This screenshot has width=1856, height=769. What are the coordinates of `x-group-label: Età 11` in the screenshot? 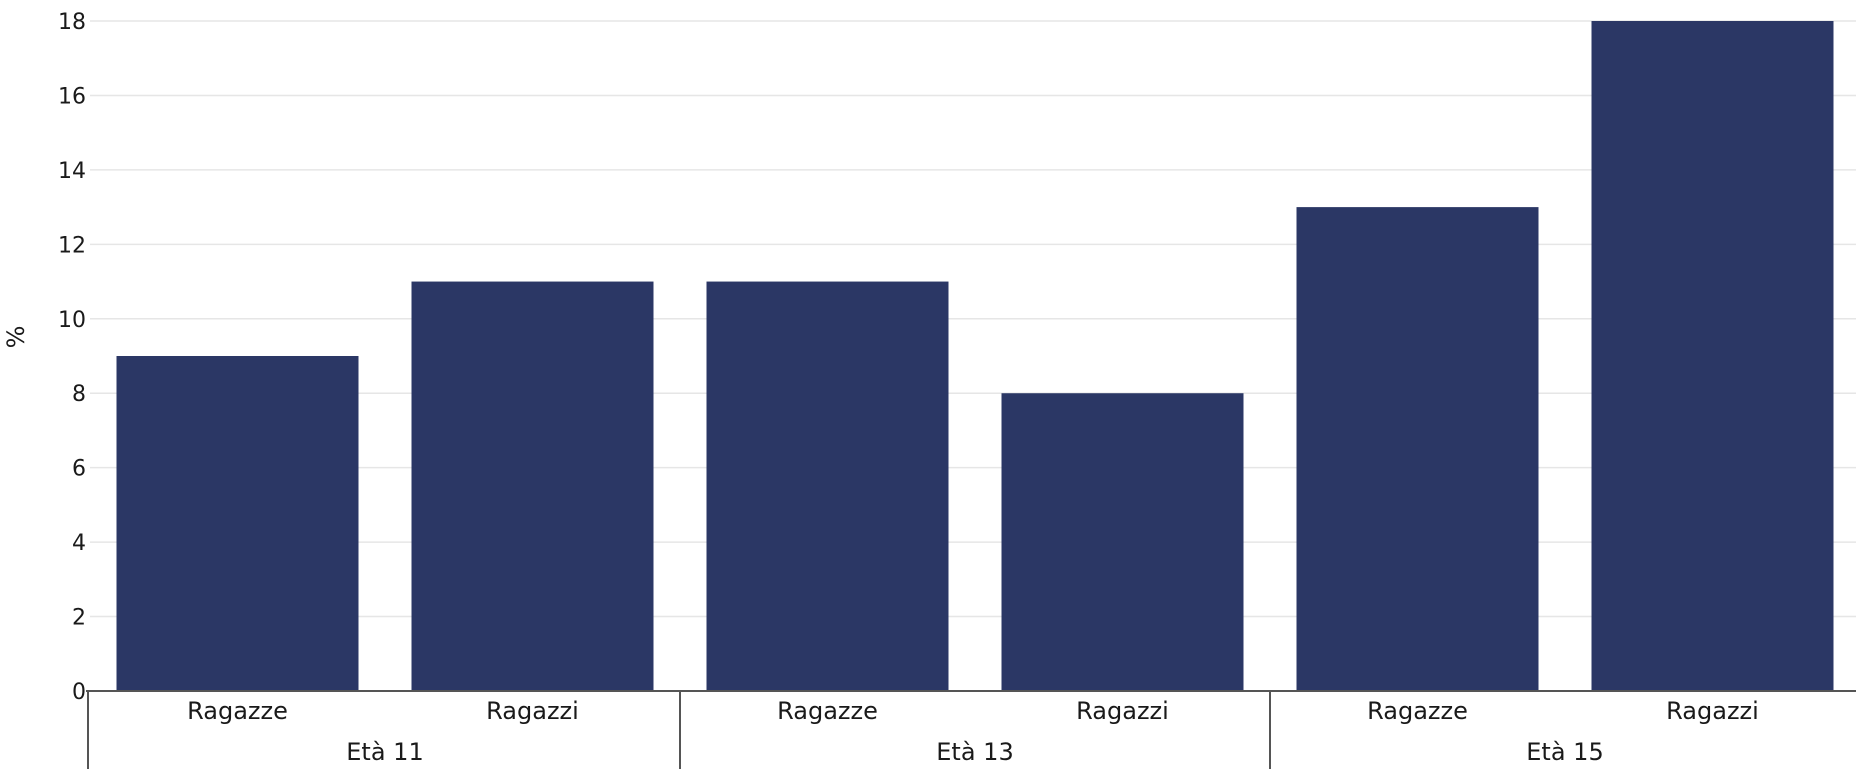 It's located at (384, 752).